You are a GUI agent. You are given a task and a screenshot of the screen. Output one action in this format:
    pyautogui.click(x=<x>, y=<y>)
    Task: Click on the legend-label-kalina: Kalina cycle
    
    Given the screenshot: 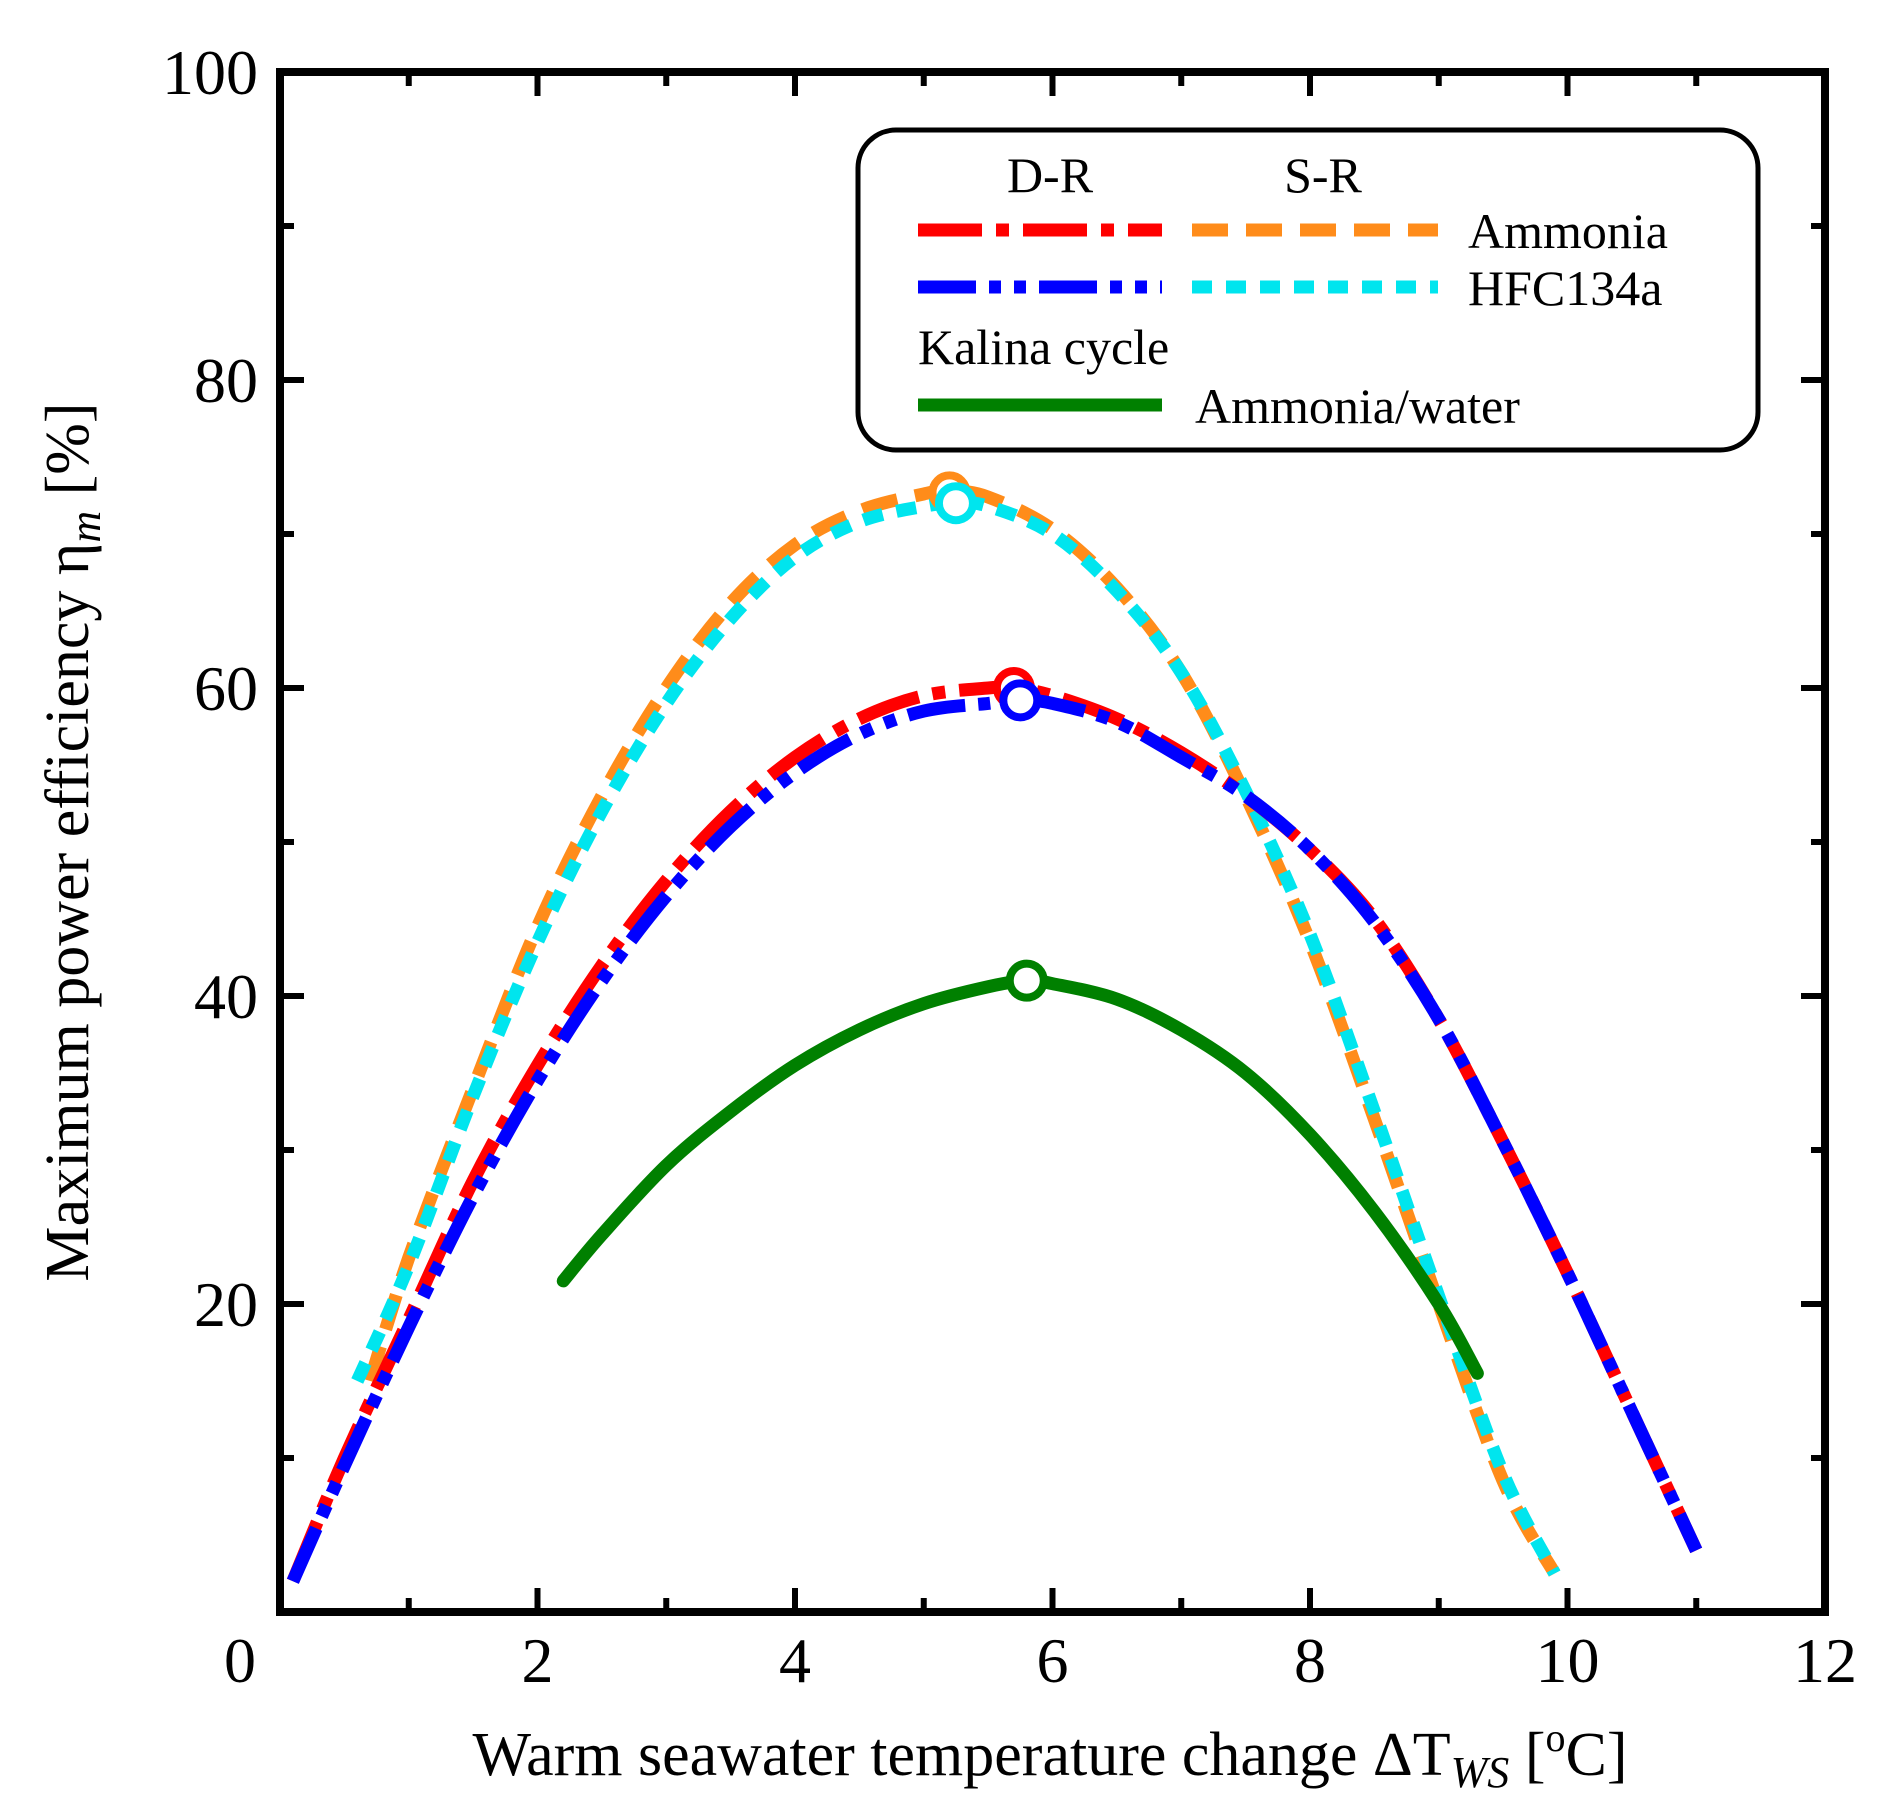 What is the action you would take?
    pyautogui.click(x=1043, y=347)
    